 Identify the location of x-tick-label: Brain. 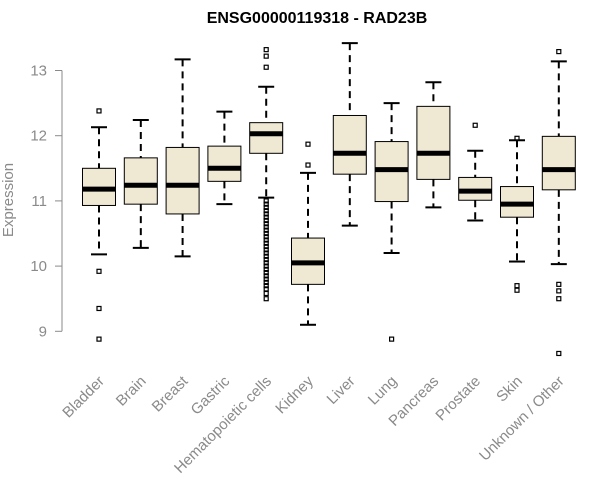
(131, 391).